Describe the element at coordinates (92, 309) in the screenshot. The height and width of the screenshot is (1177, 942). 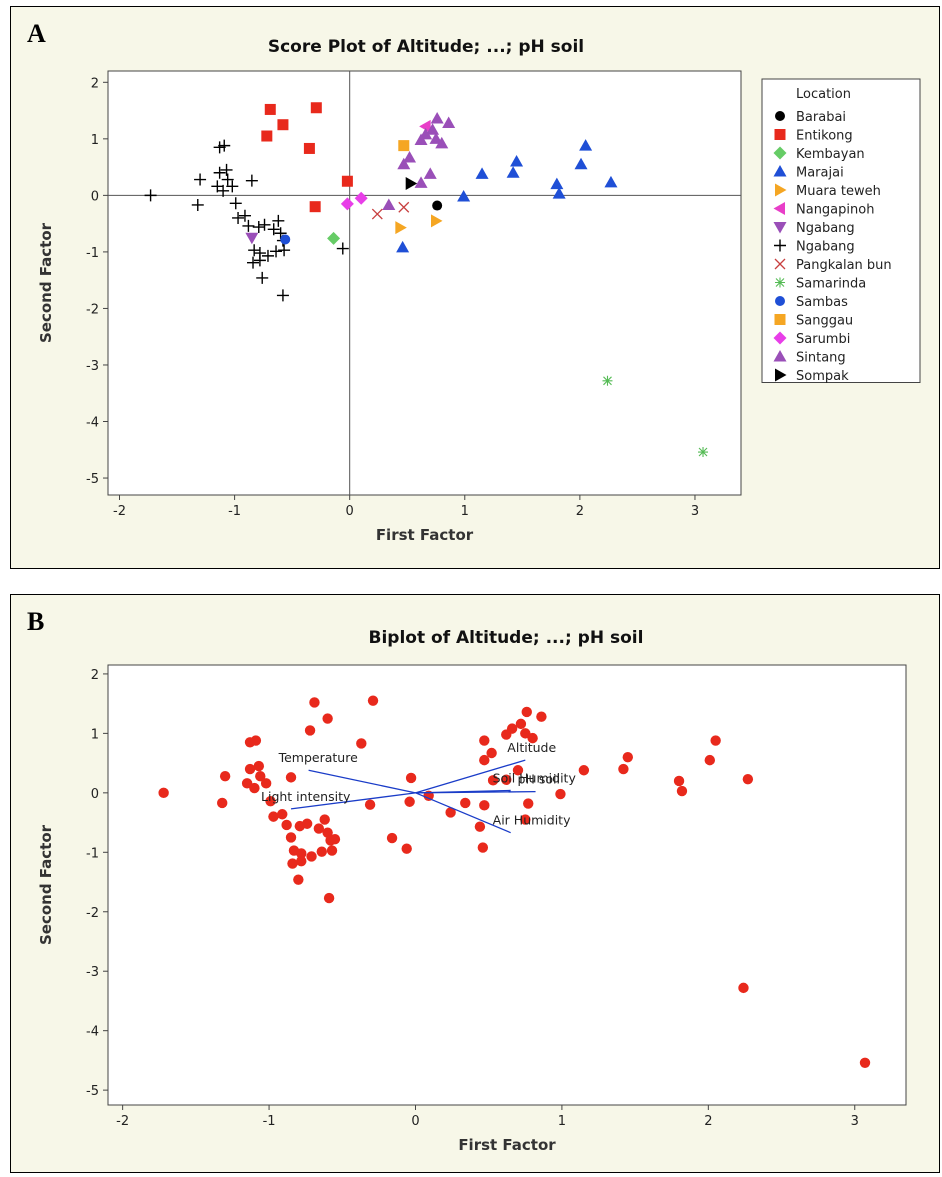
I see `score-y-tick-label: -2` at that location.